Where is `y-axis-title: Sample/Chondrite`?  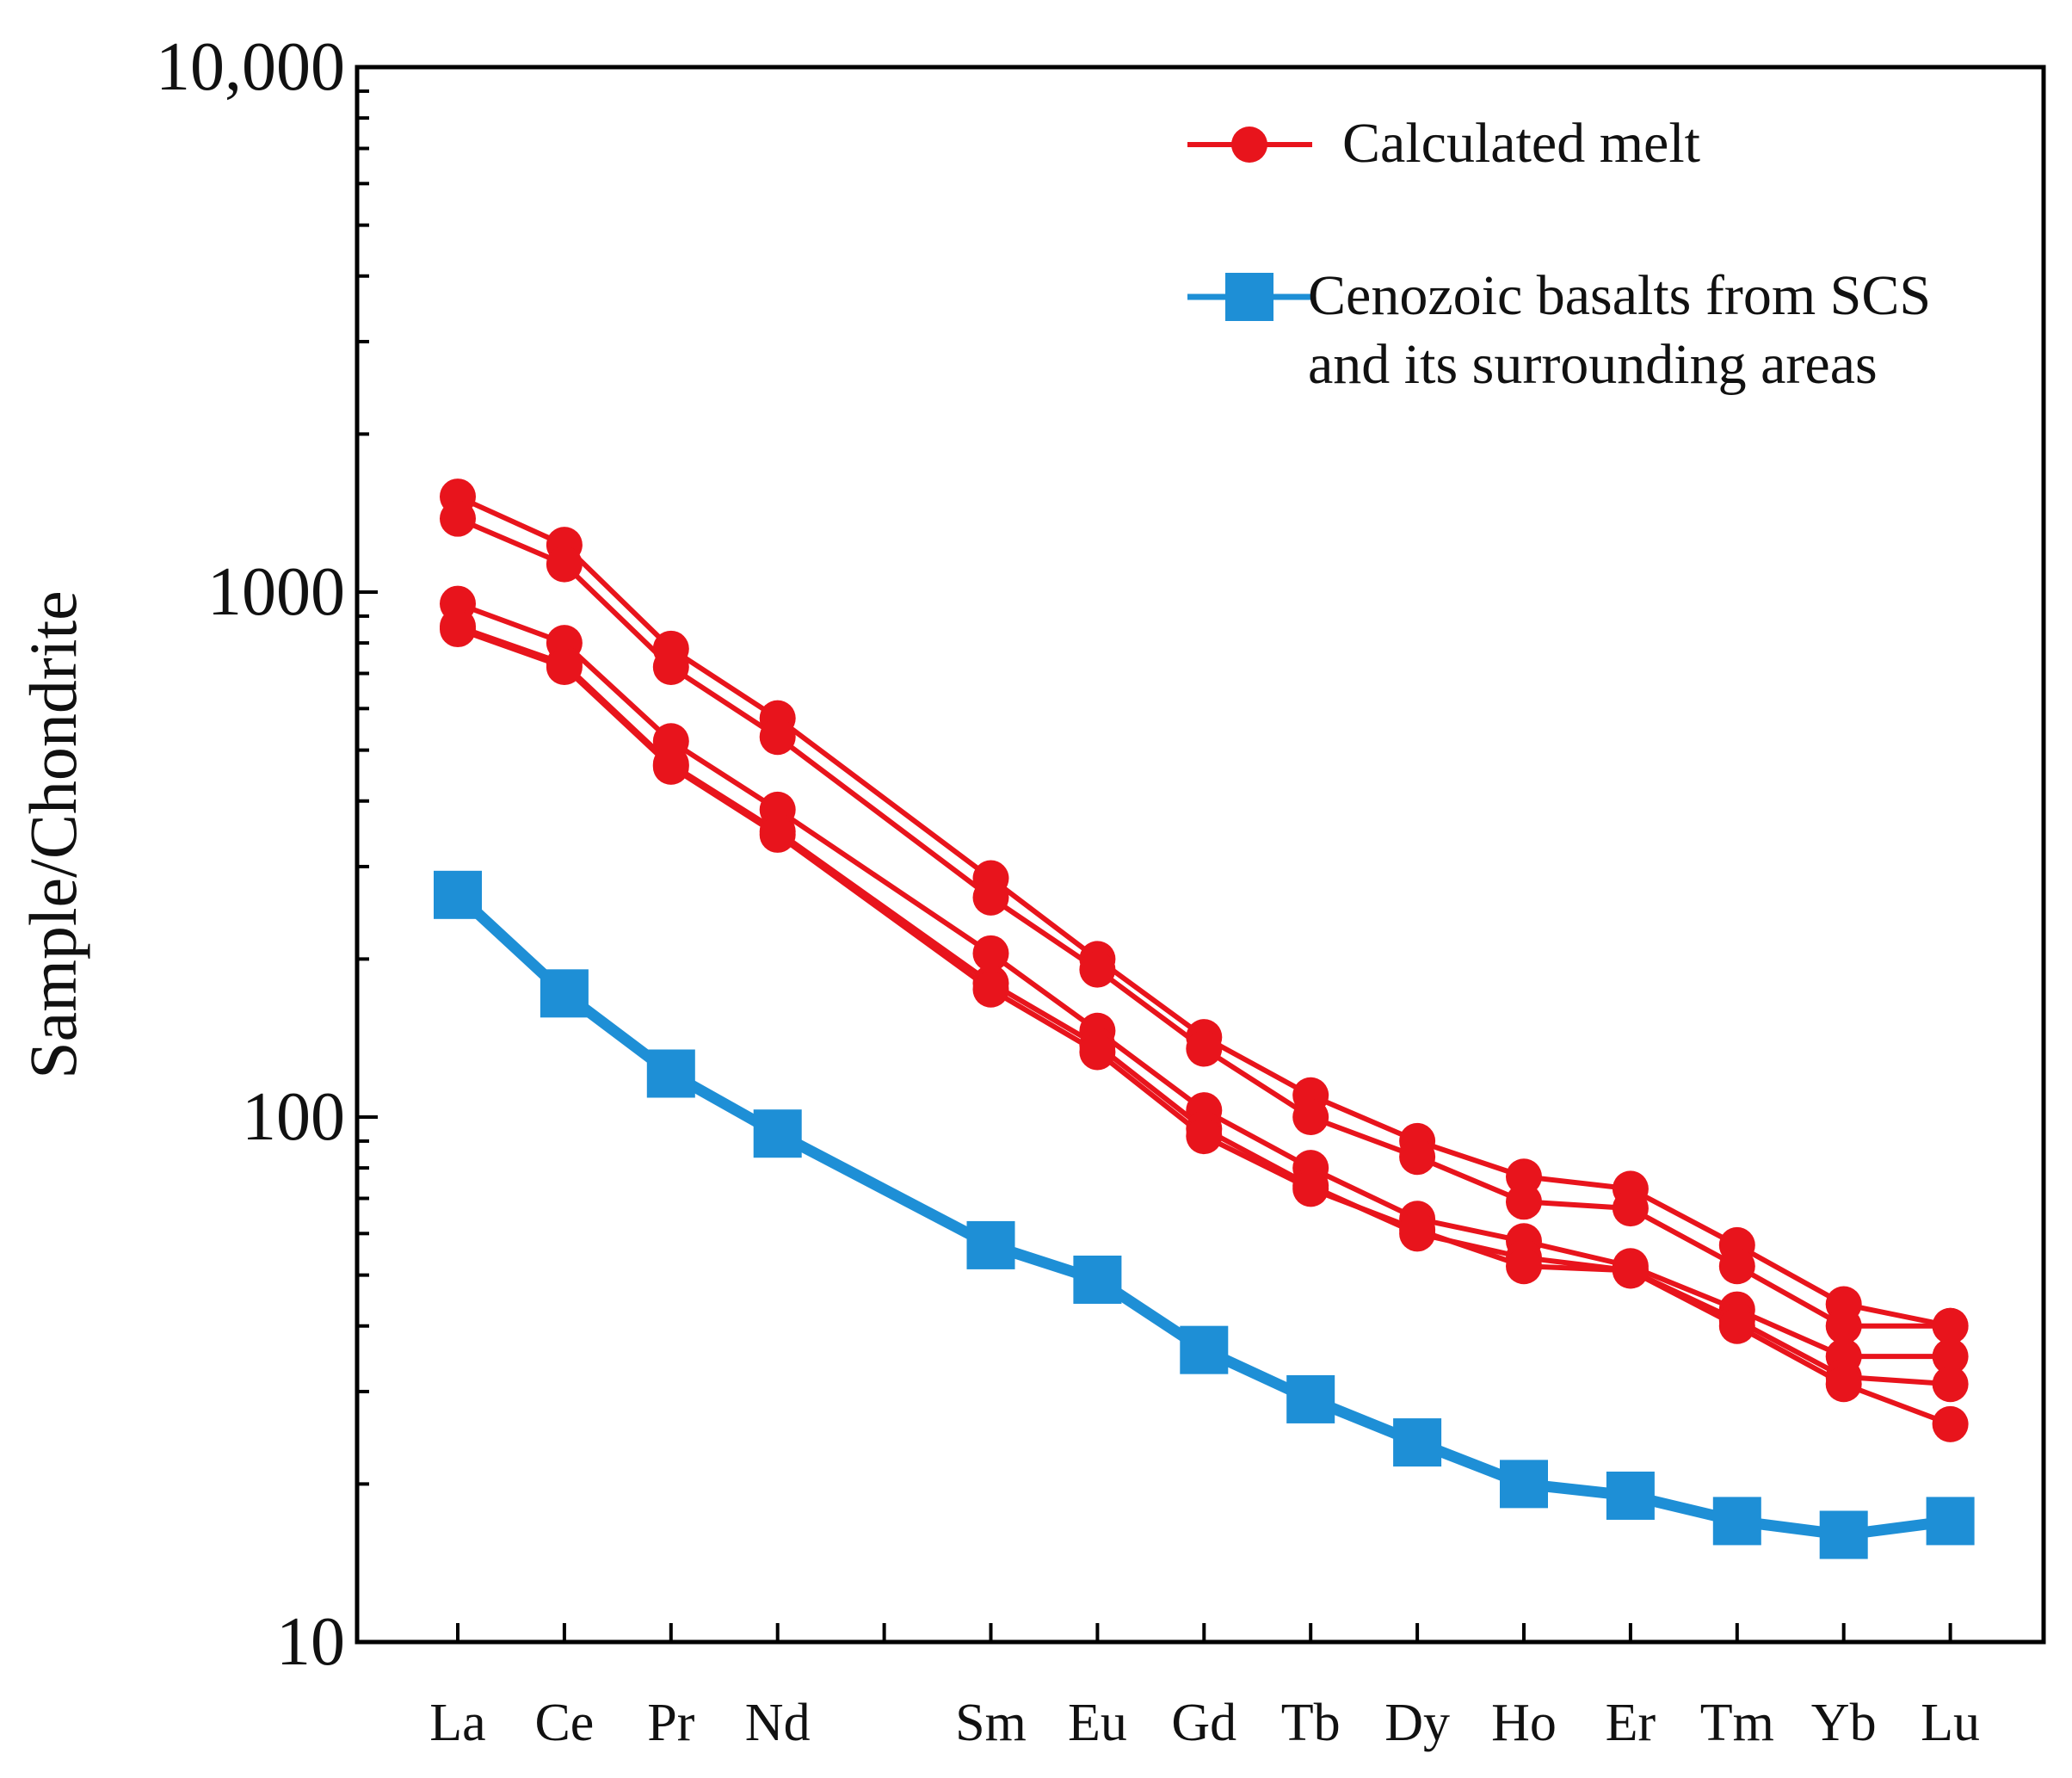 y-axis-title: Sample/Chondrite is located at coordinates (52, 834).